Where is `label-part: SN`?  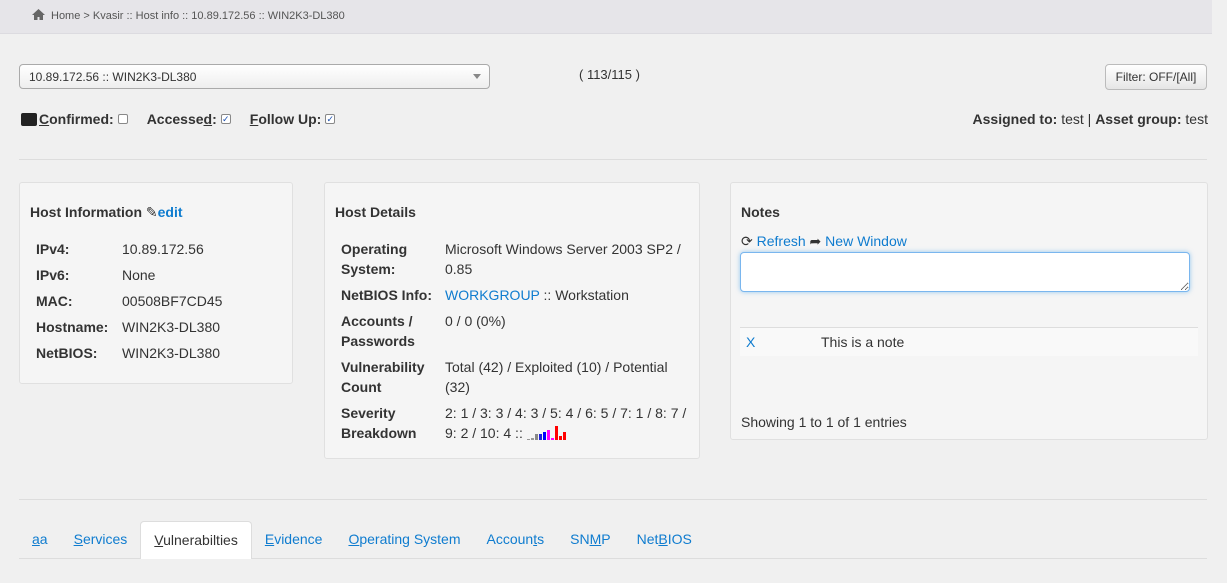
label-part: SN is located at coordinates (580, 539).